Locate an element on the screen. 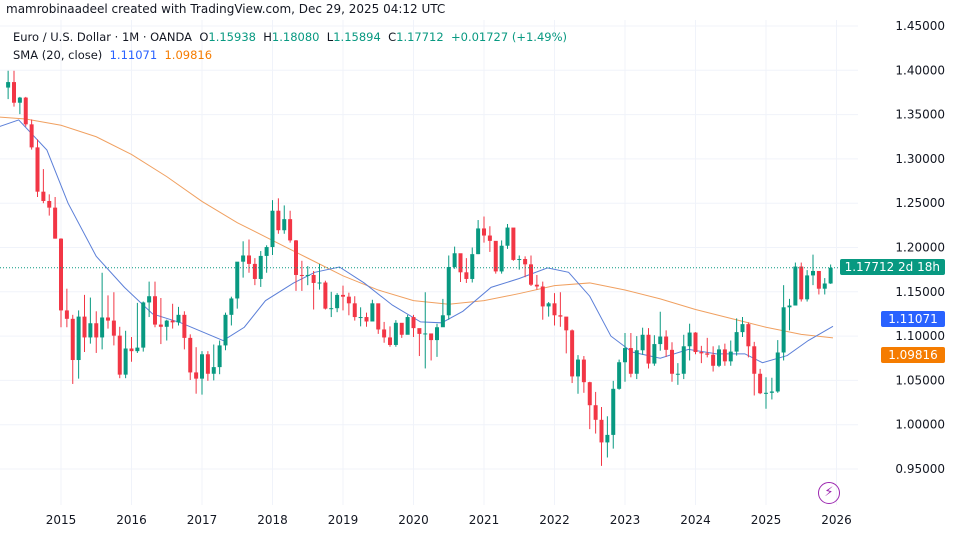 Image resolution: width=959 pixels, height=545 pixels. sma-price-tag: 1.11071 is located at coordinates (913, 319).